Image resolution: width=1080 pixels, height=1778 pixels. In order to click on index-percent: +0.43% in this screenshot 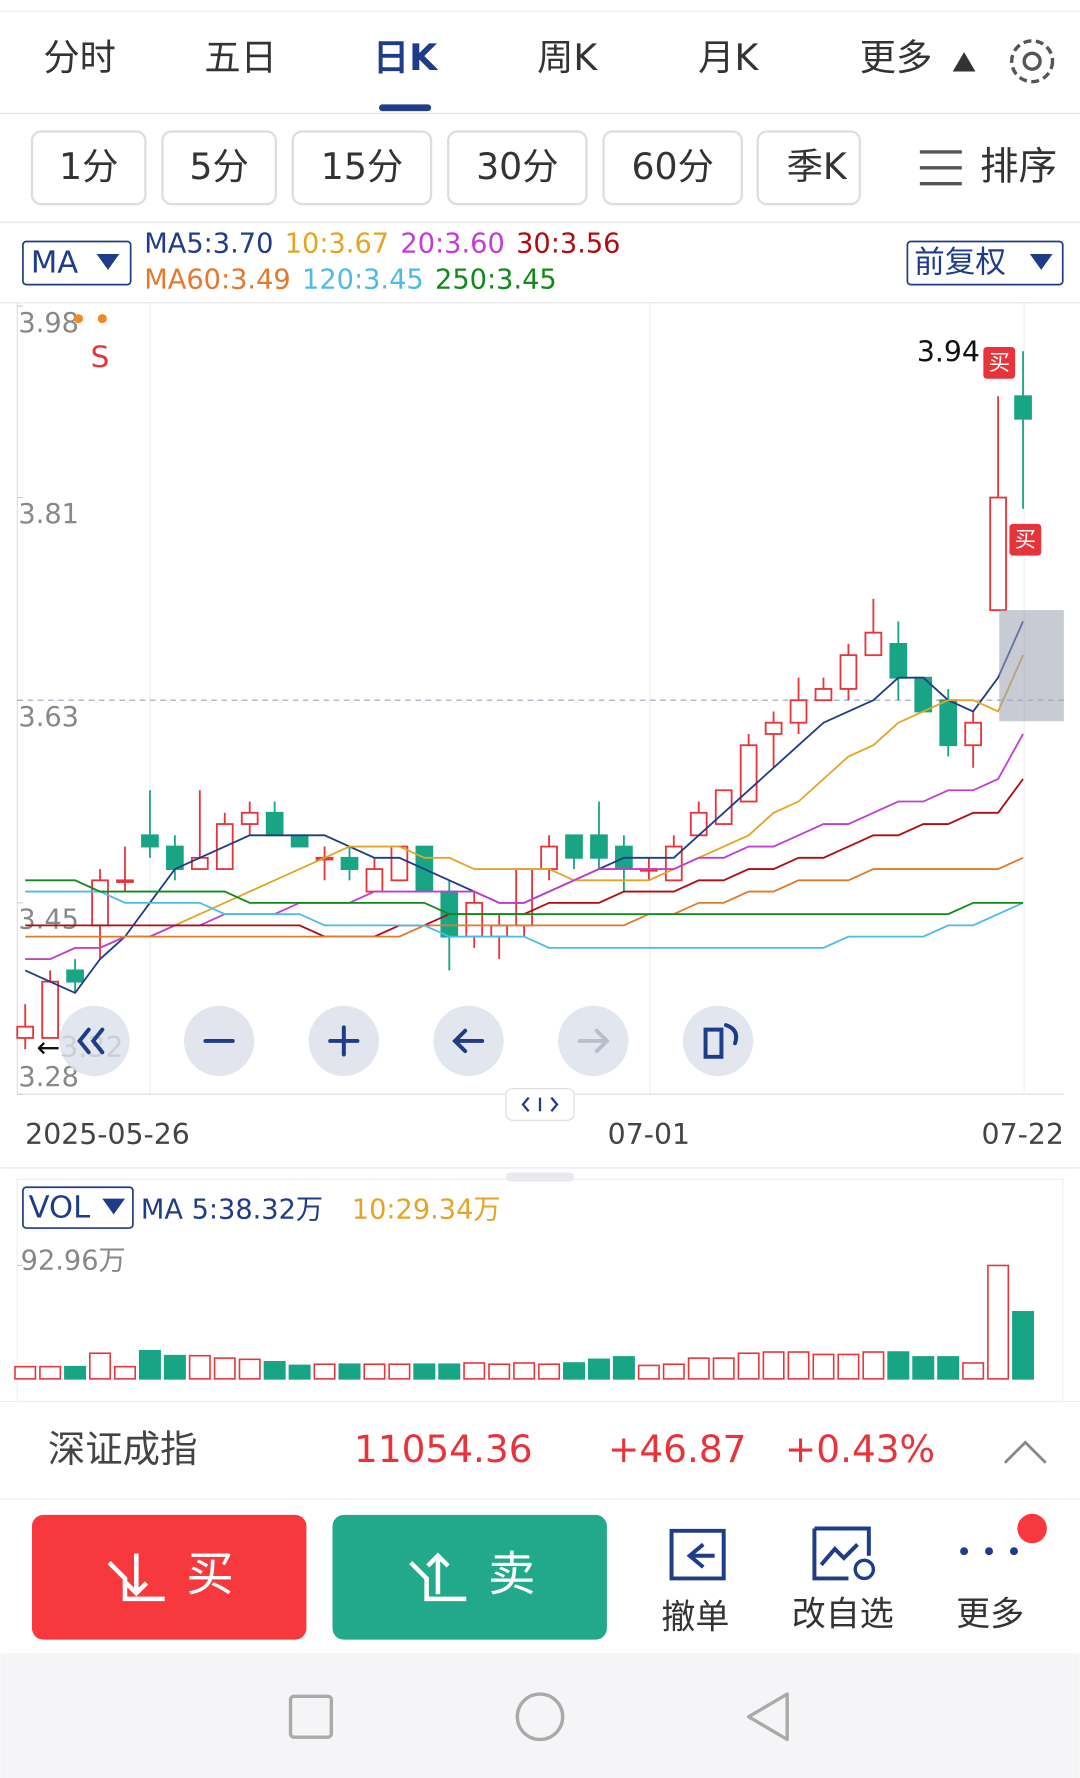, I will do `click(860, 1449)`.